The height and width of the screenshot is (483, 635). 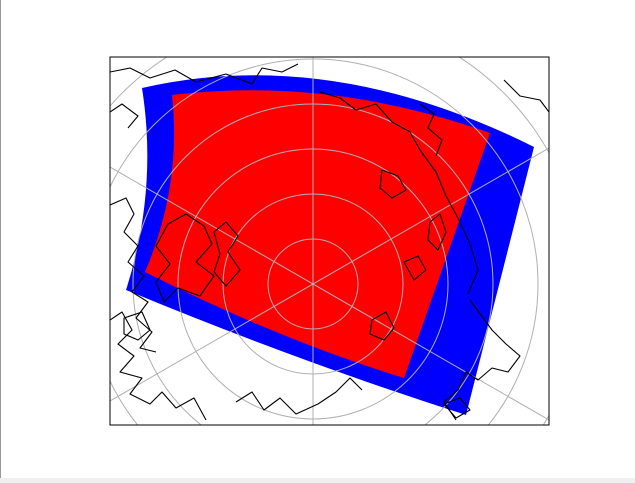 I want to click on coastline-taymyr, so click(x=393, y=184).